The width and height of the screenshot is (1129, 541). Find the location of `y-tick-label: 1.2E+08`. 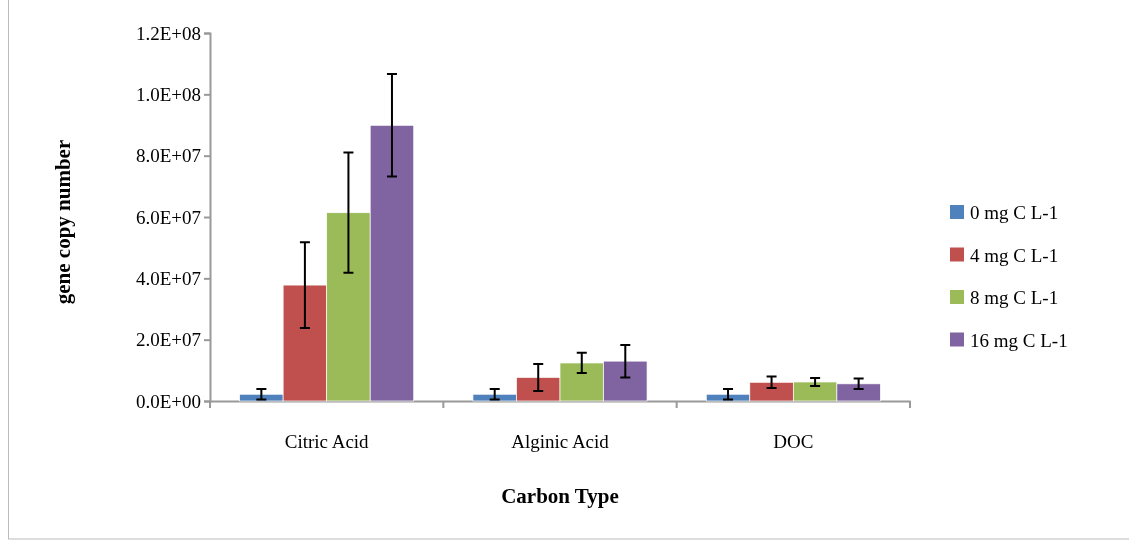

y-tick-label: 1.2E+08 is located at coordinates (168, 33).